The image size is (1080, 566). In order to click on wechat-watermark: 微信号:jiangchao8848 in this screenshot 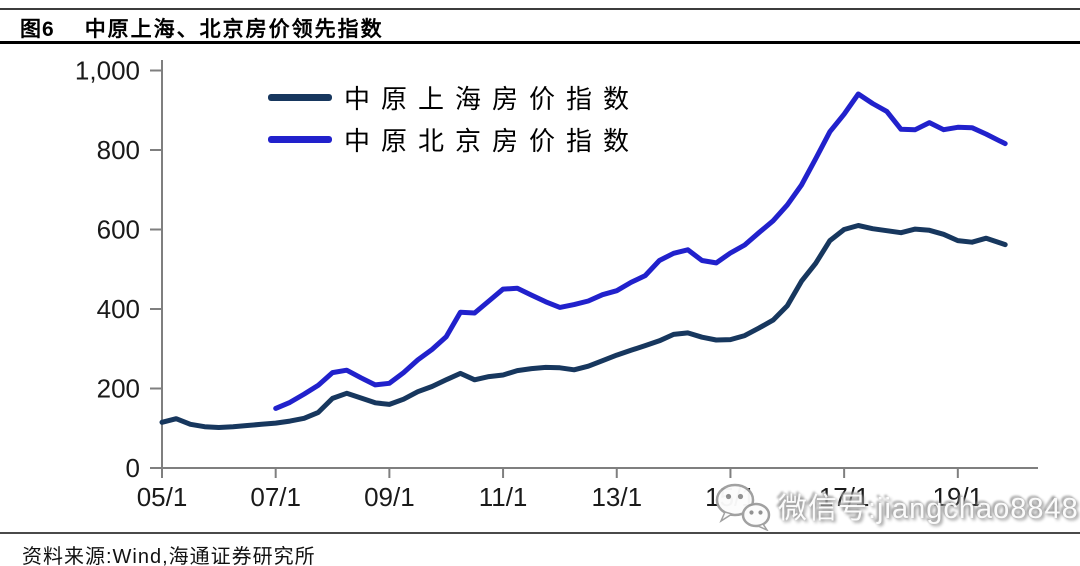, I will do `click(895, 506)`.